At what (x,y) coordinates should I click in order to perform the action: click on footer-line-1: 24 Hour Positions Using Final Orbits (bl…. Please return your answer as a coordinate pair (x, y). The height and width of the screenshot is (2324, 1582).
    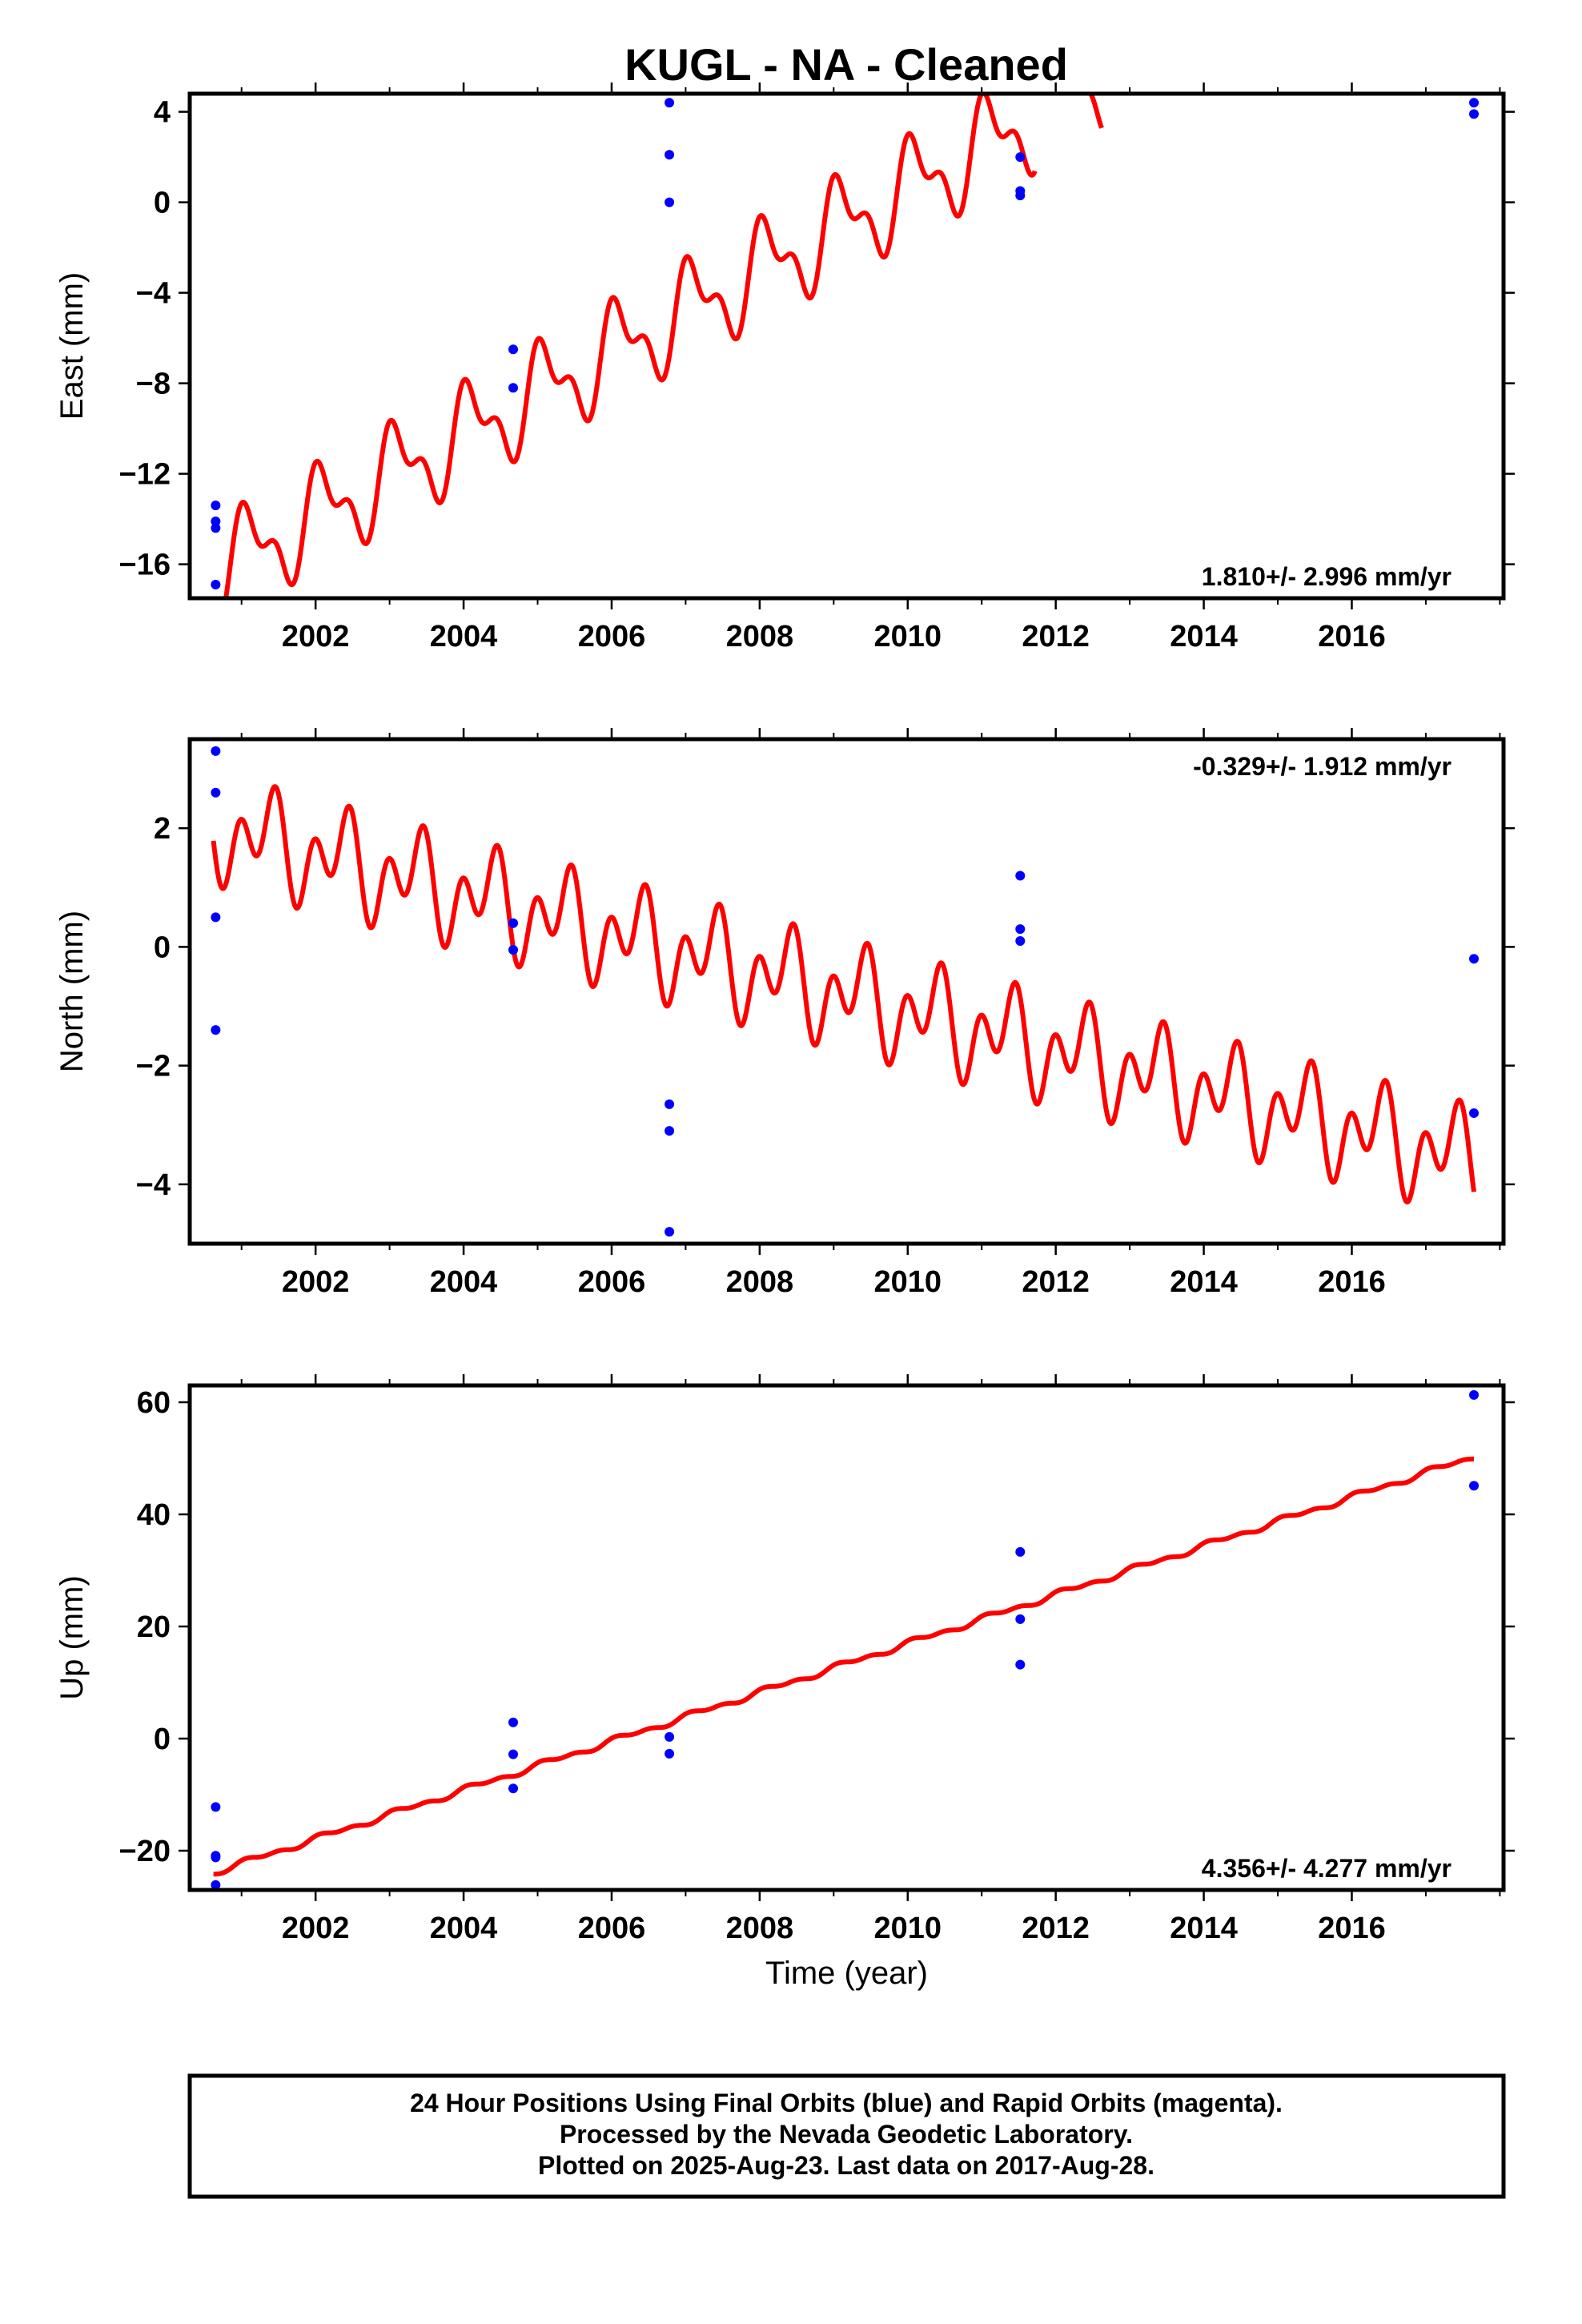
    Looking at the image, I should click on (847, 2103).